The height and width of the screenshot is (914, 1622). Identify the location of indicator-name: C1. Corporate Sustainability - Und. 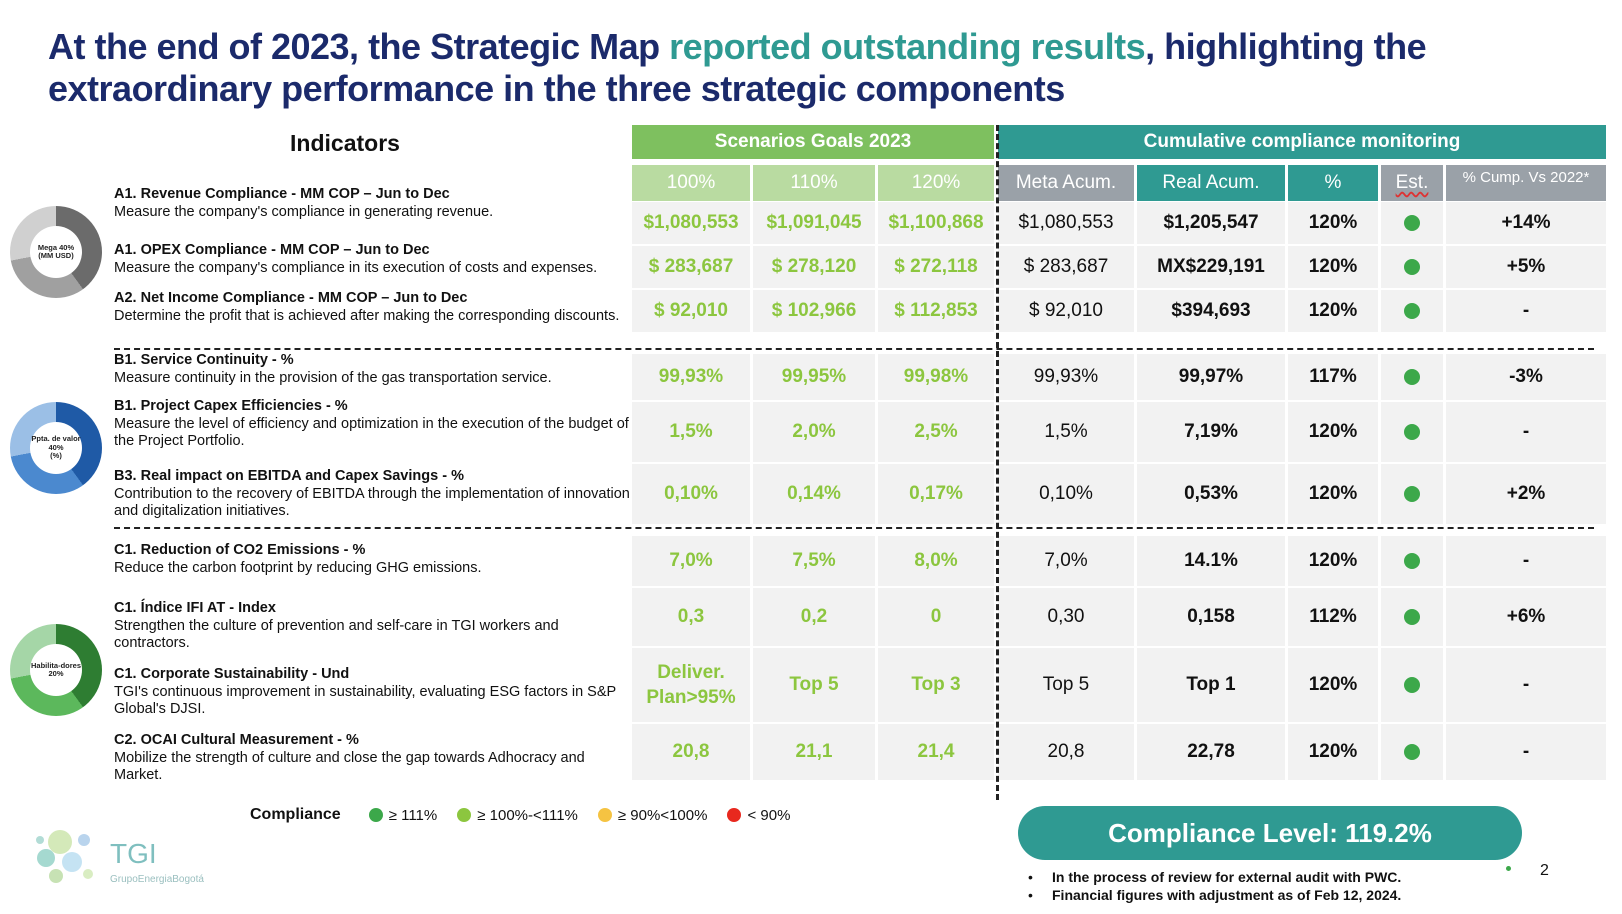
(232, 674).